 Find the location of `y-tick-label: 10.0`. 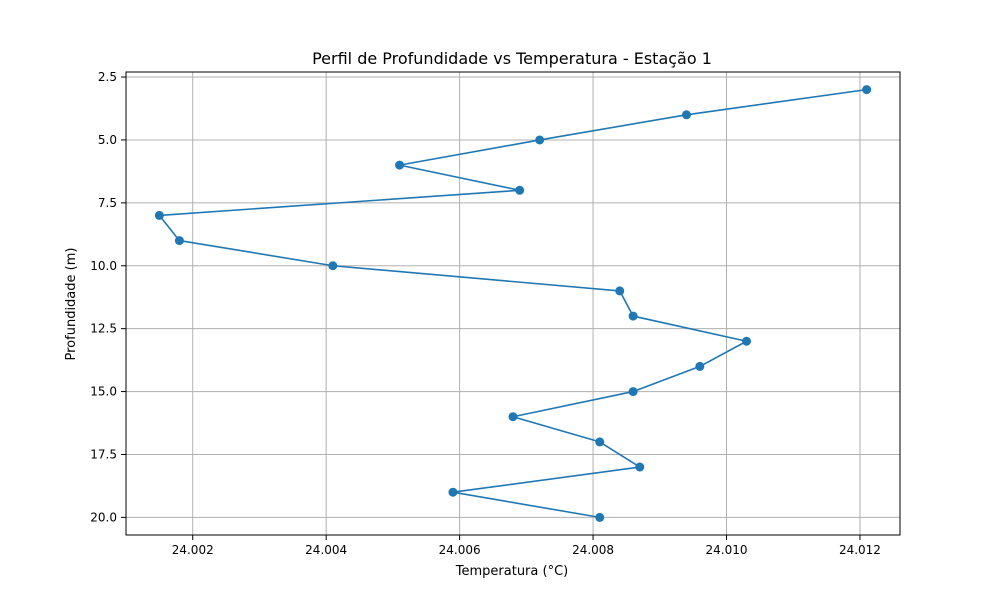

y-tick-label: 10.0 is located at coordinates (103, 266).